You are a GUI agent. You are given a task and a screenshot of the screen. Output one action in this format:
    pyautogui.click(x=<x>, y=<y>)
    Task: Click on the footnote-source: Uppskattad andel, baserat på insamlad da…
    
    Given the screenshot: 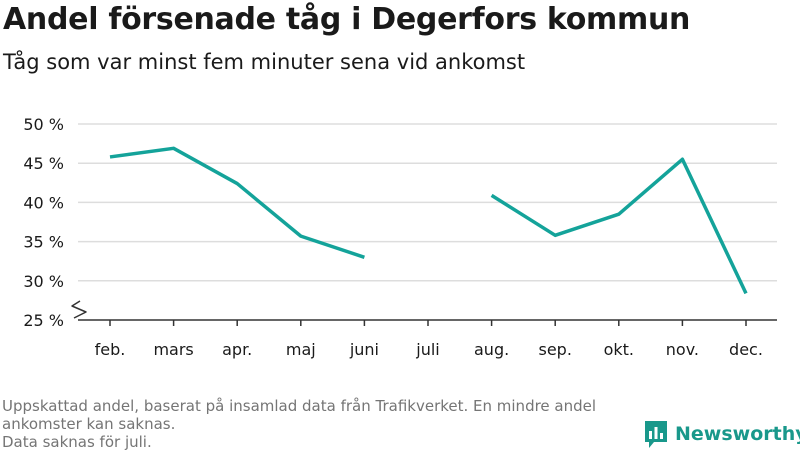 What is the action you would take?
    pyautogui.click(x=299, y=415)
    